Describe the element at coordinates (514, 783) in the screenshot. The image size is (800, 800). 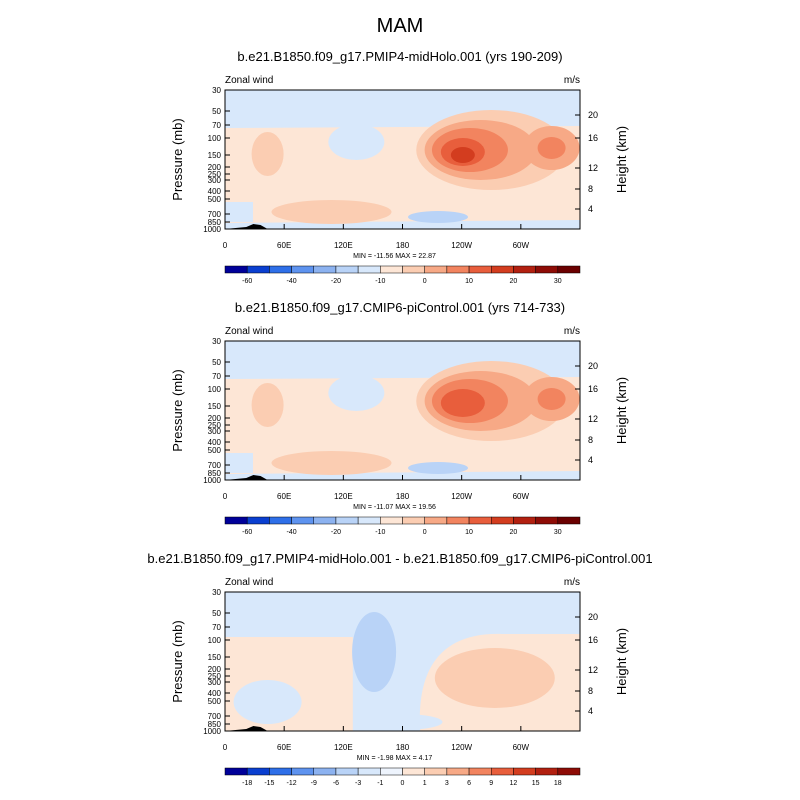
I see `colorbar-label: 12` at that location.